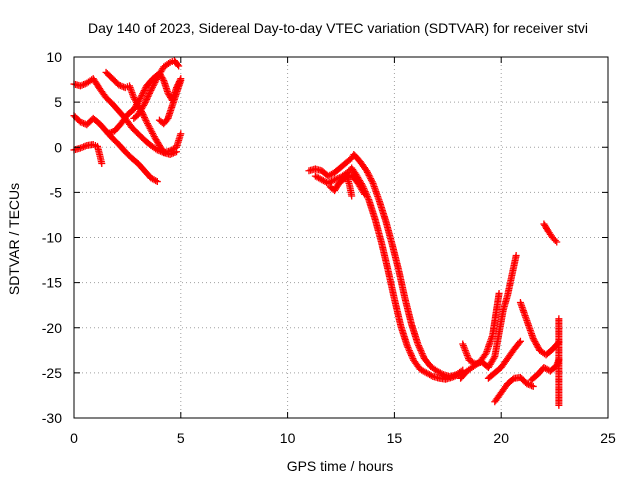 Image resolution: width=640 pixels, height=480 pixels. What do you see at coordinates (52, 373) in the screenshot?
I see `y-tick-label: -25` at bounding box center [52, 373].